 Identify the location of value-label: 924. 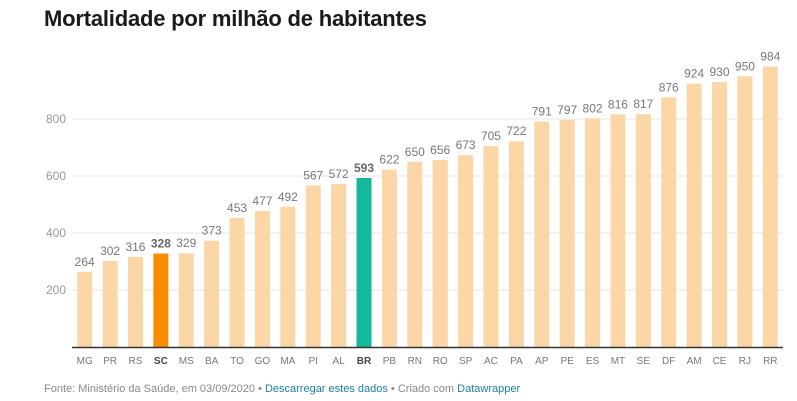
(694, 74).